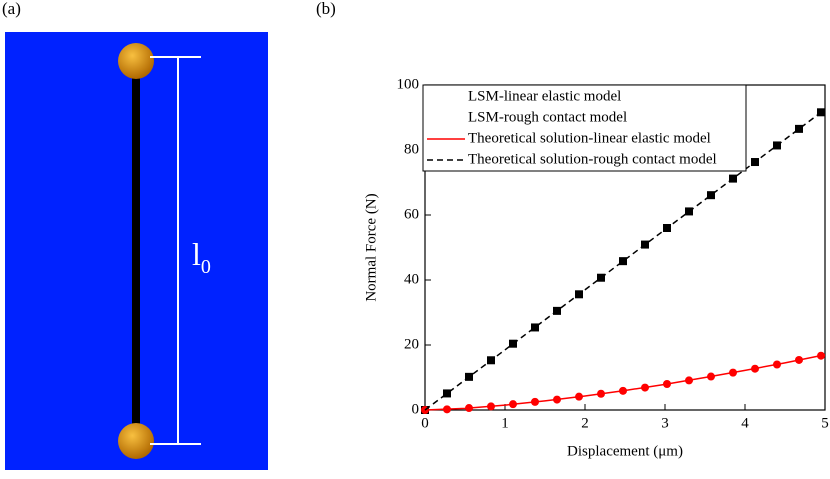 The height and width of the screenshot is (479, 830). What do you see at coordinates (625, 382) in the screenshot?
I see `theory-line` at bounding box center [625, 382].